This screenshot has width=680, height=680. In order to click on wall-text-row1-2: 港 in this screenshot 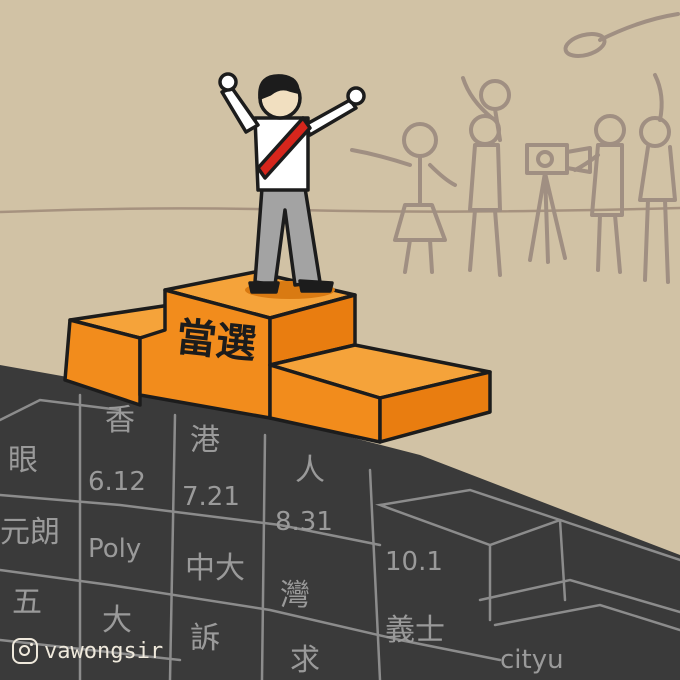, I will do `click(205, 440)`.